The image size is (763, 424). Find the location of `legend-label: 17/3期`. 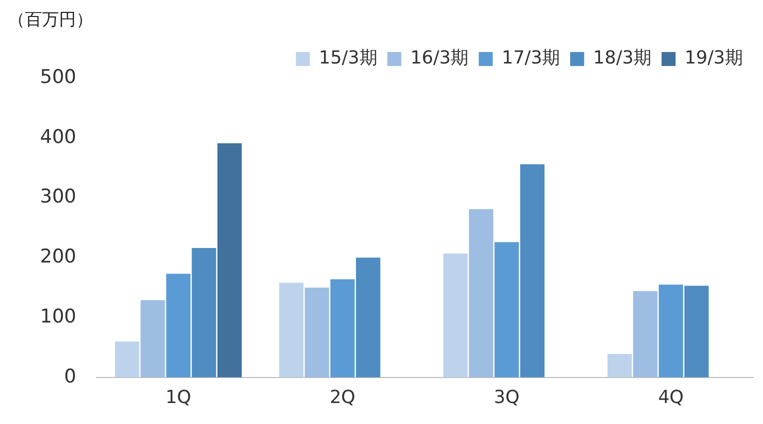

legend-label: 17/3期 is located at coordinates (531, 58).